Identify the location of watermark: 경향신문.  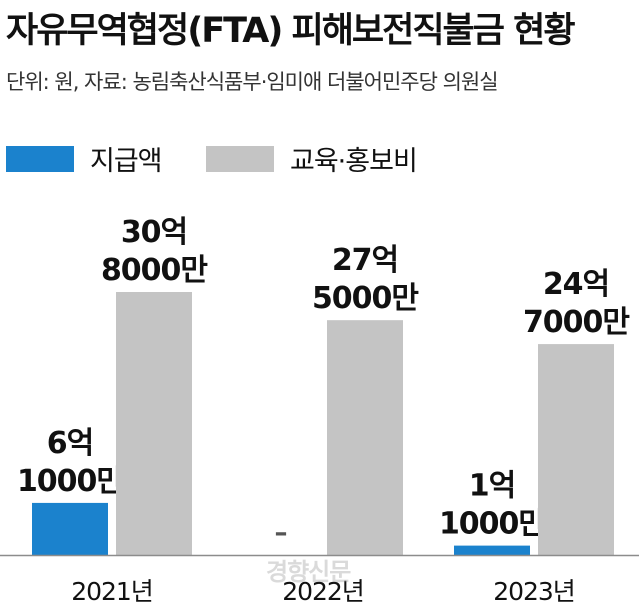
(308, 572).